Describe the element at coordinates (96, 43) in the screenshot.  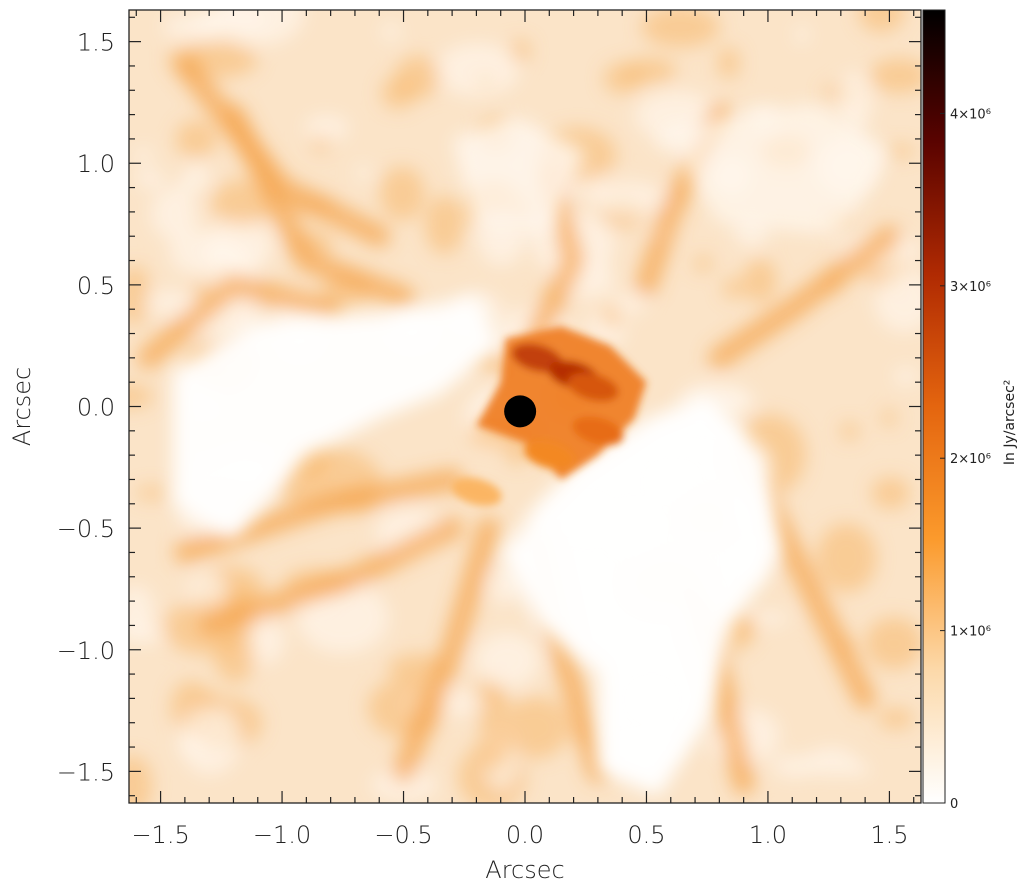
I see `y-tick-label: 1.5` at that location.